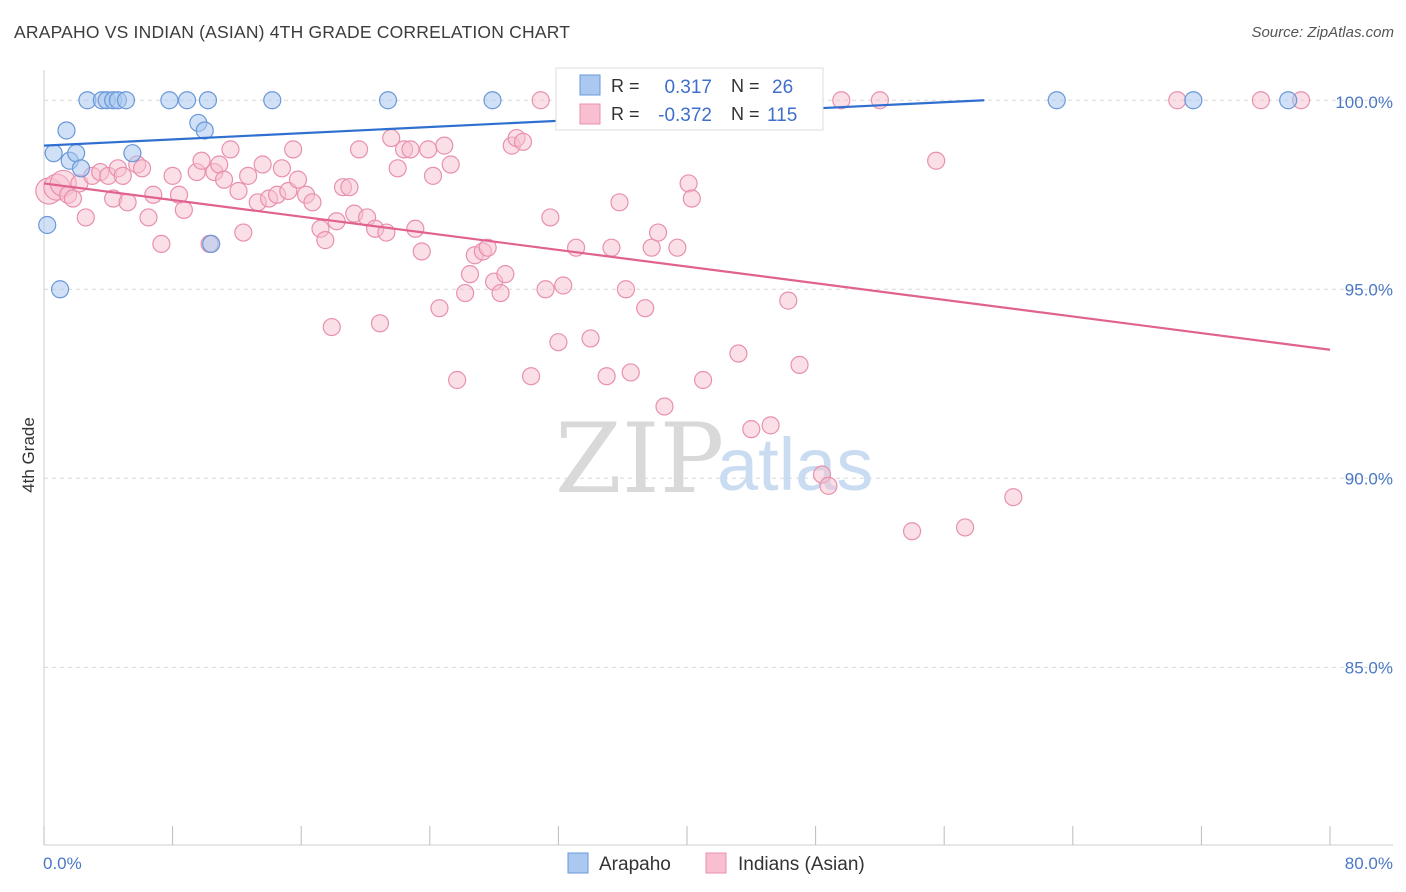 The width and height of the screenshot is (1406, 892). I want to click on watermark-zip: ZIP, so click(639, 459).